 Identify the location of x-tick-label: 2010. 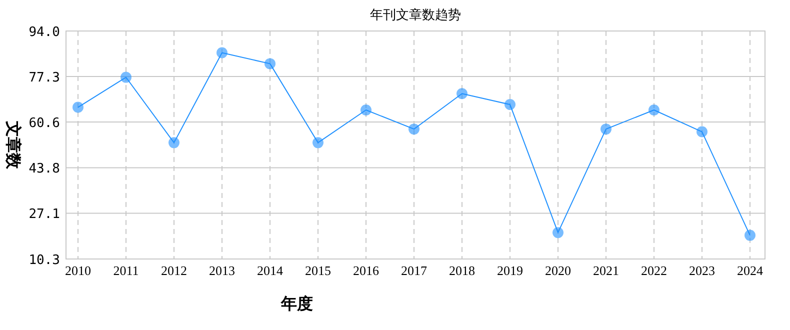
(78, 270).